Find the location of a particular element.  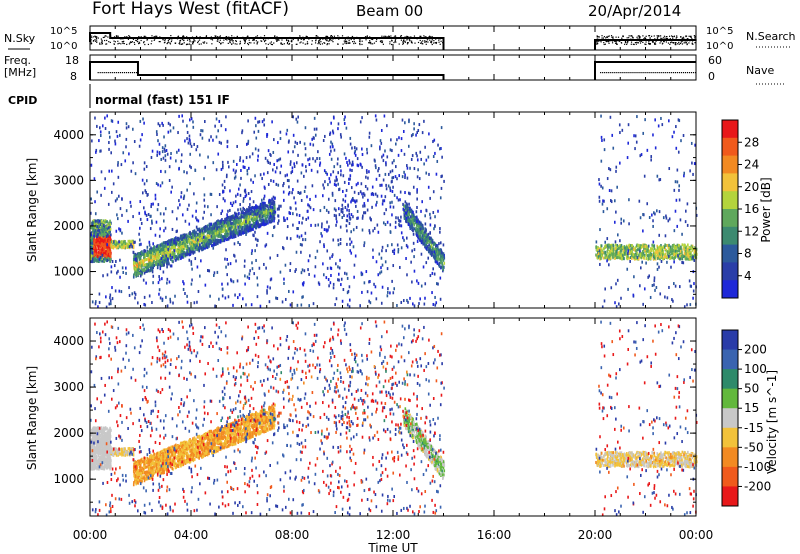

station-title: Fort Hays West (fitACF) is located at coordinates (190, 9).